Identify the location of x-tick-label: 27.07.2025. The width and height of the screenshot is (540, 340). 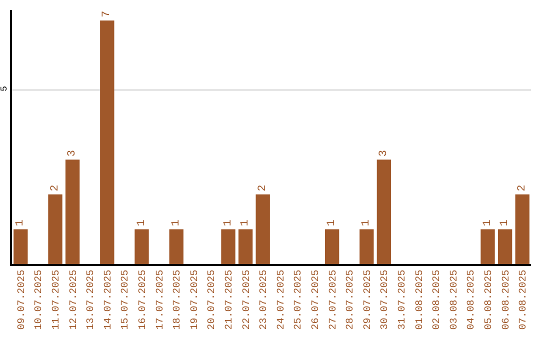
(334, 300).